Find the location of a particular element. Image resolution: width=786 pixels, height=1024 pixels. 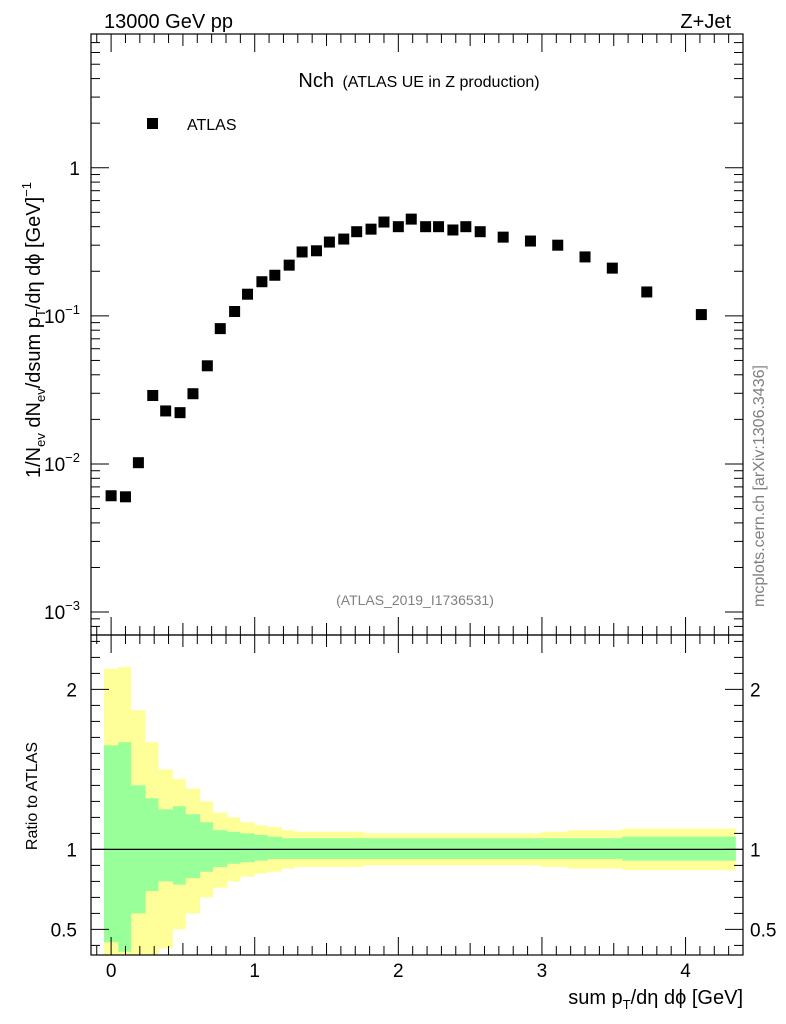

x-tick-label: 3 is located at coordinates (542, 971).